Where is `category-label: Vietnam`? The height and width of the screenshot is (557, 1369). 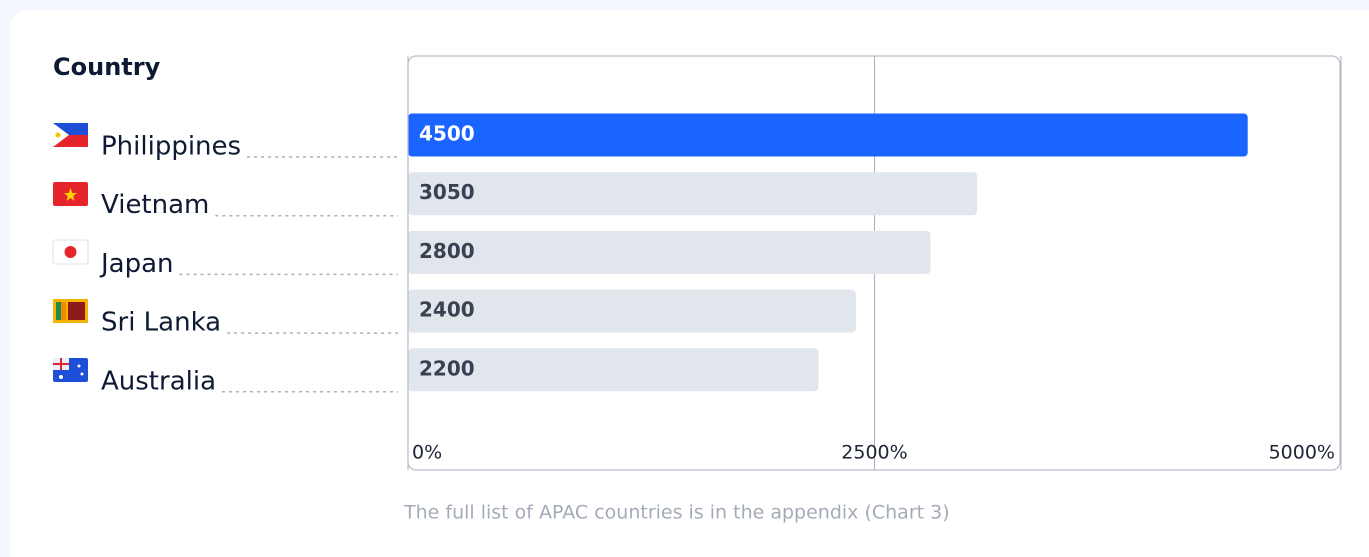 category-label: Vietnam is located at coordinates (155, 205).